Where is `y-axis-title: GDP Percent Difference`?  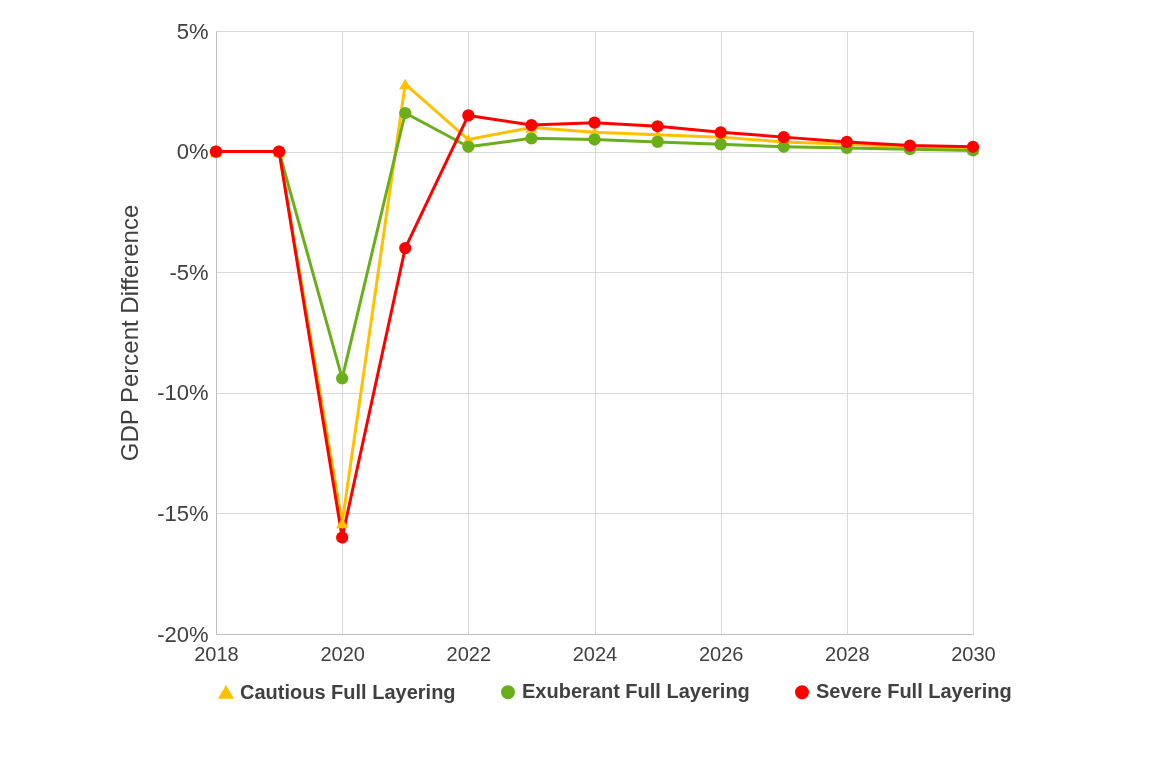 y-axis-title: GDP Percent Difference is located at coordinates (130, 333).